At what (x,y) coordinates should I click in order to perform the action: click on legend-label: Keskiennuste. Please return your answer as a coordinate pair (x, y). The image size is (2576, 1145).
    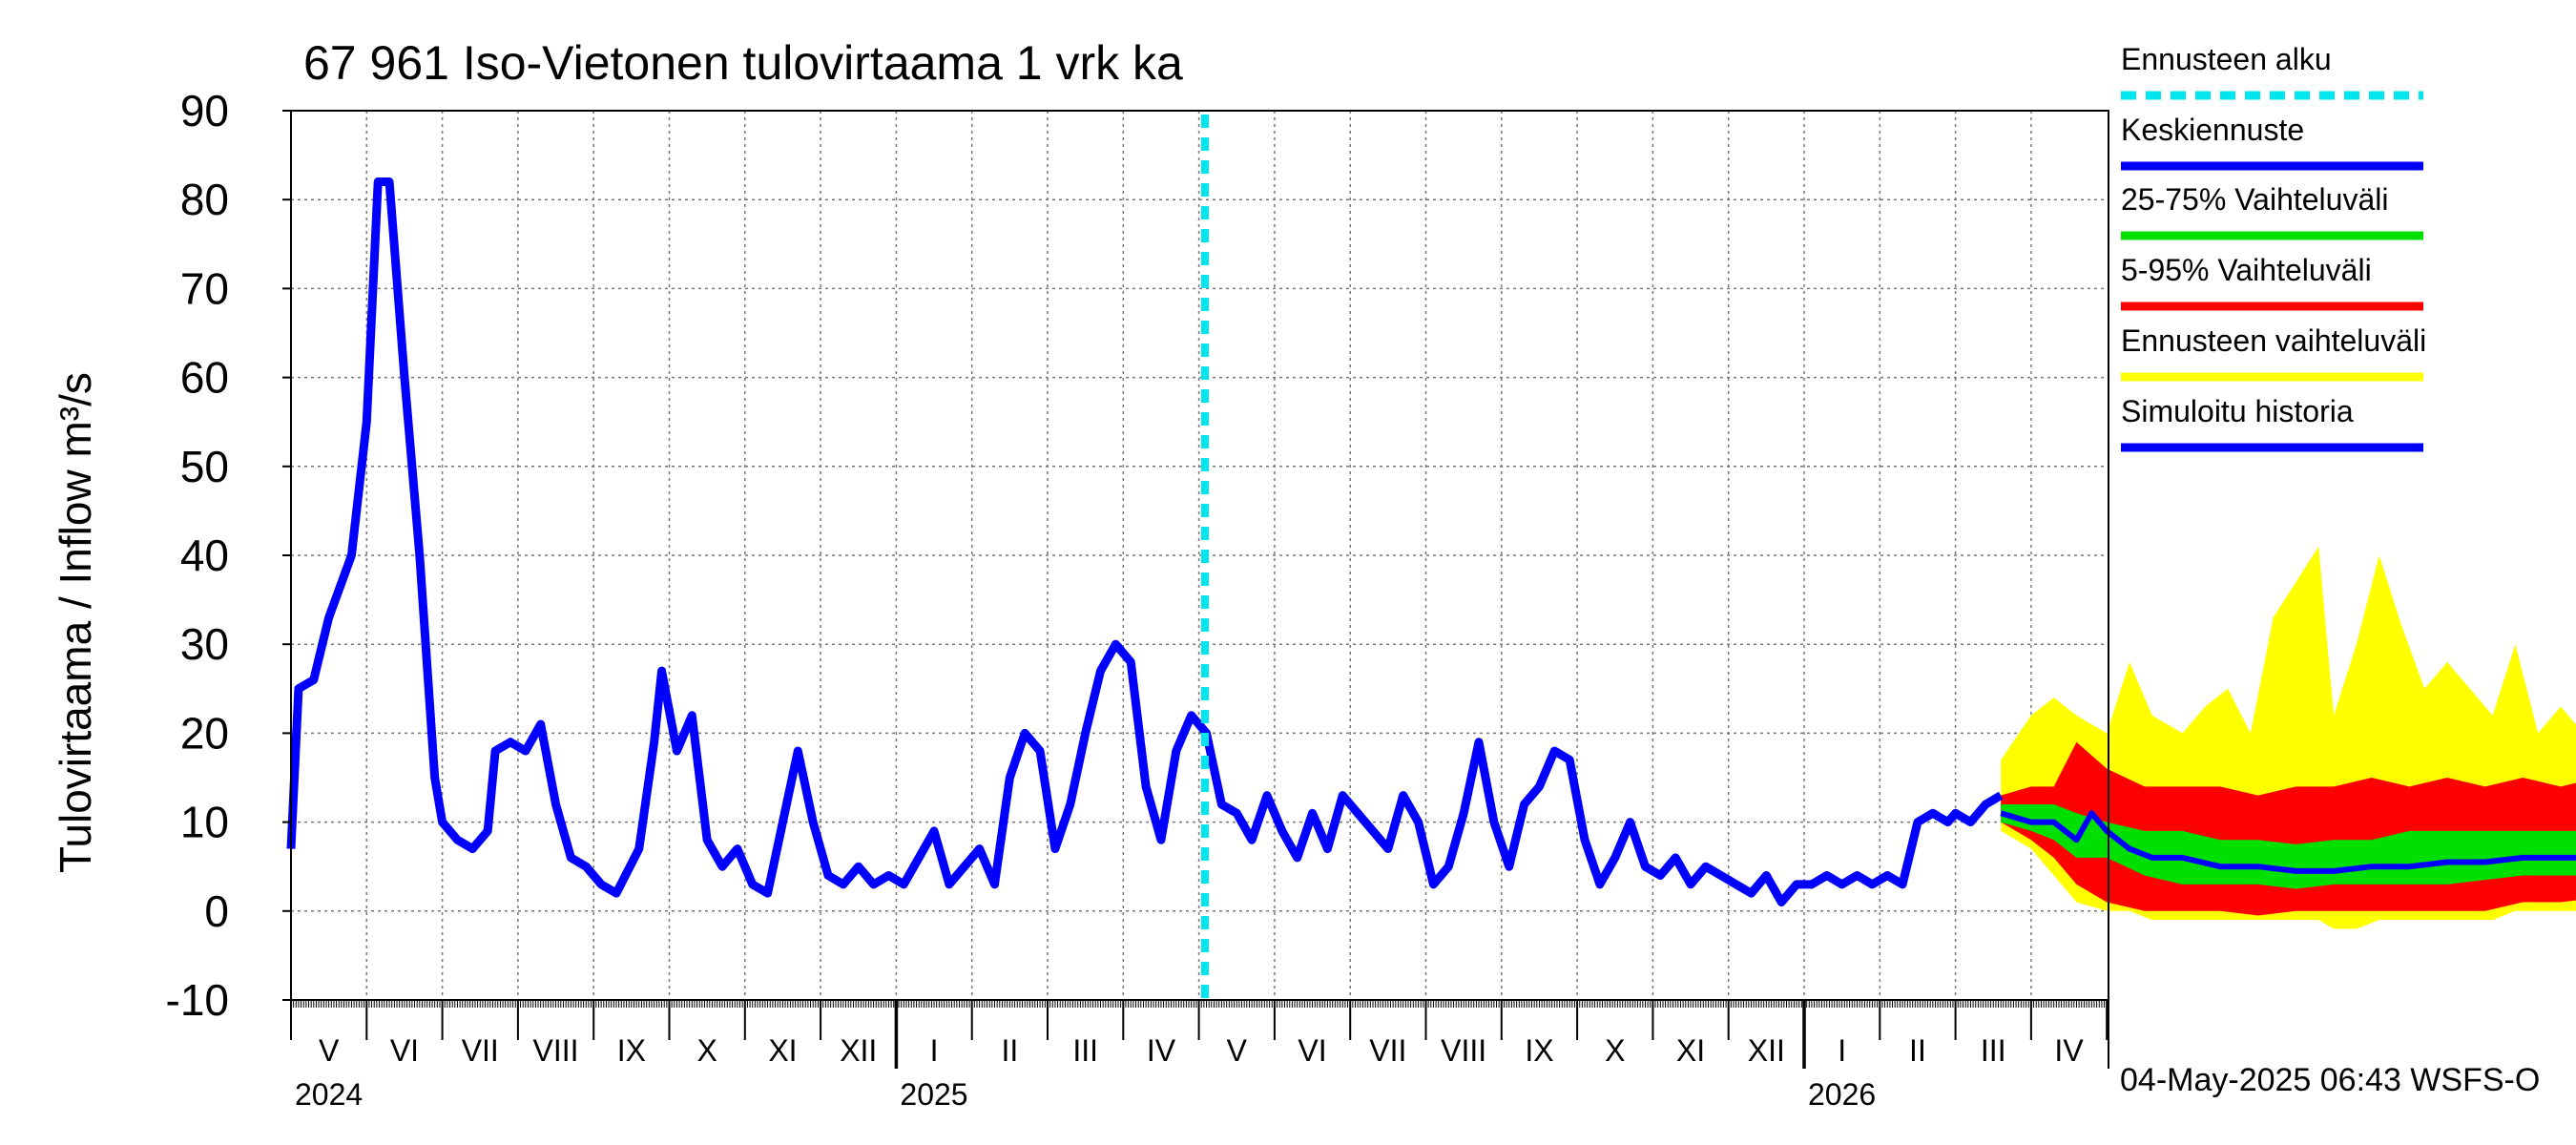
    Looking at the image, I should click on (2212, 130).